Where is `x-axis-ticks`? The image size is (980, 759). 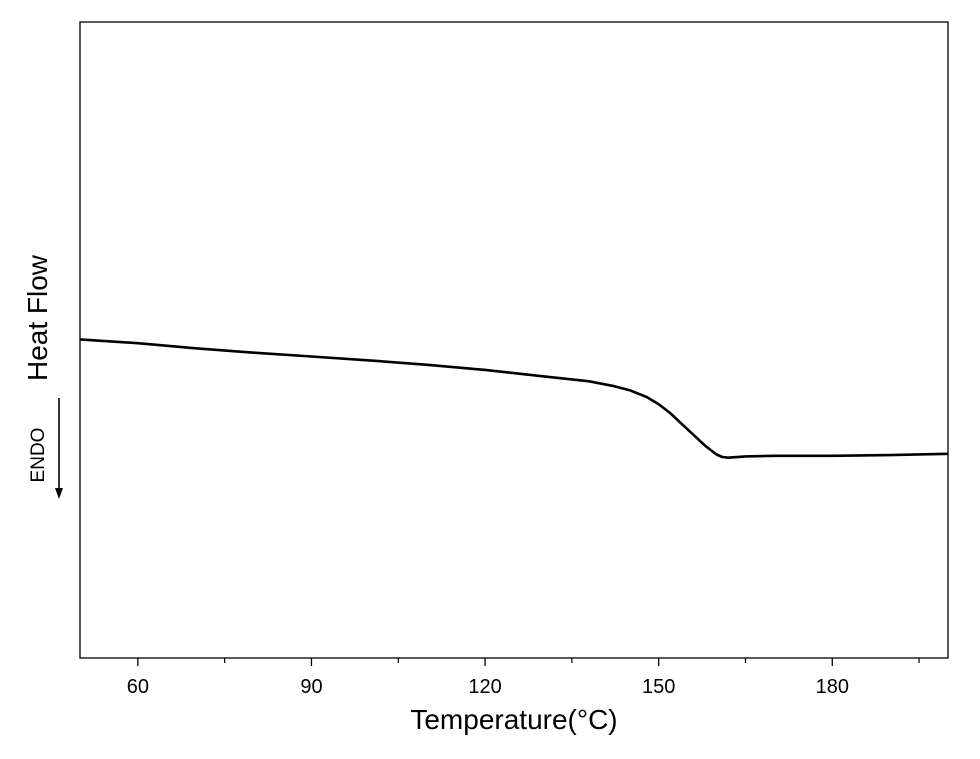 x-axis-ticks is located at coordinates (528, 662).